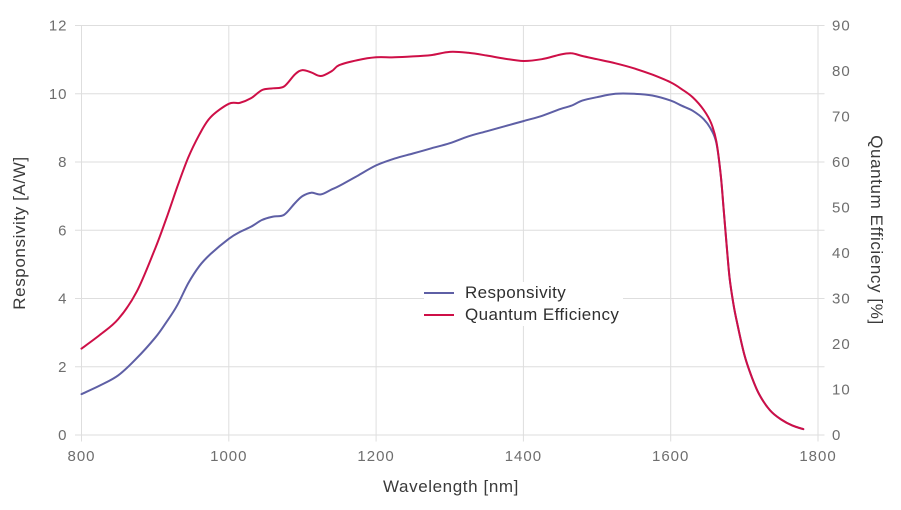  I want to click on x-tick-label: 1200, so click(375, 456).